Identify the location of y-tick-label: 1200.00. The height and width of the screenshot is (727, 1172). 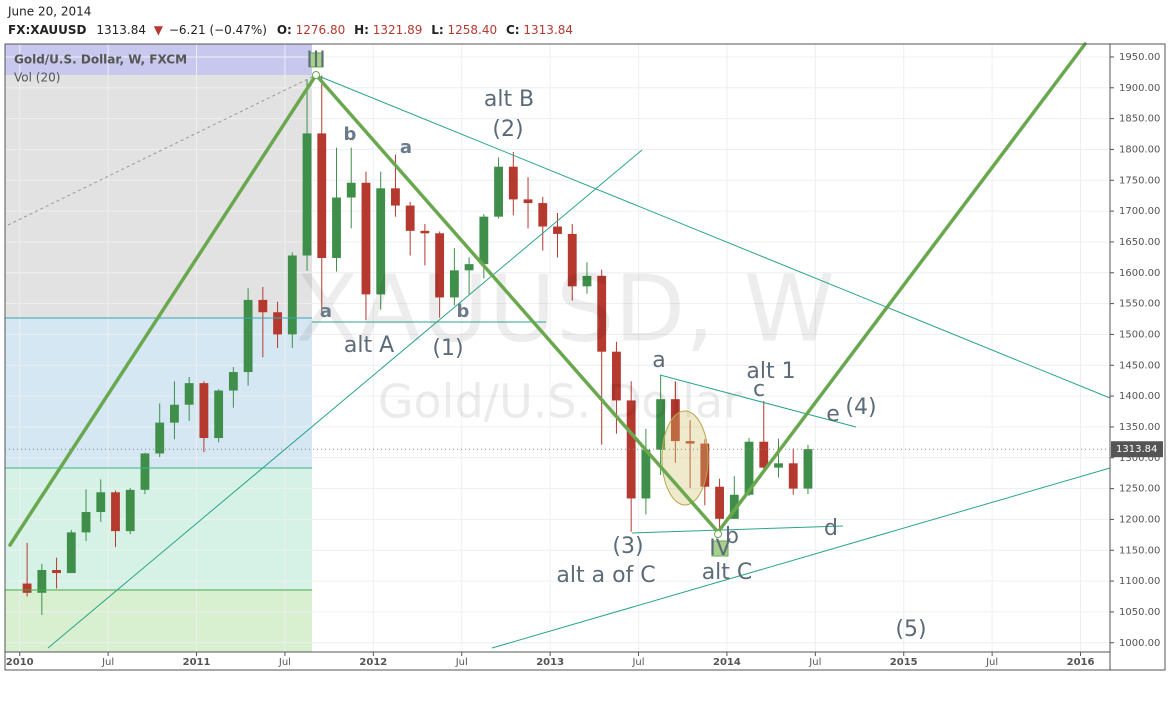
(1139, 519).